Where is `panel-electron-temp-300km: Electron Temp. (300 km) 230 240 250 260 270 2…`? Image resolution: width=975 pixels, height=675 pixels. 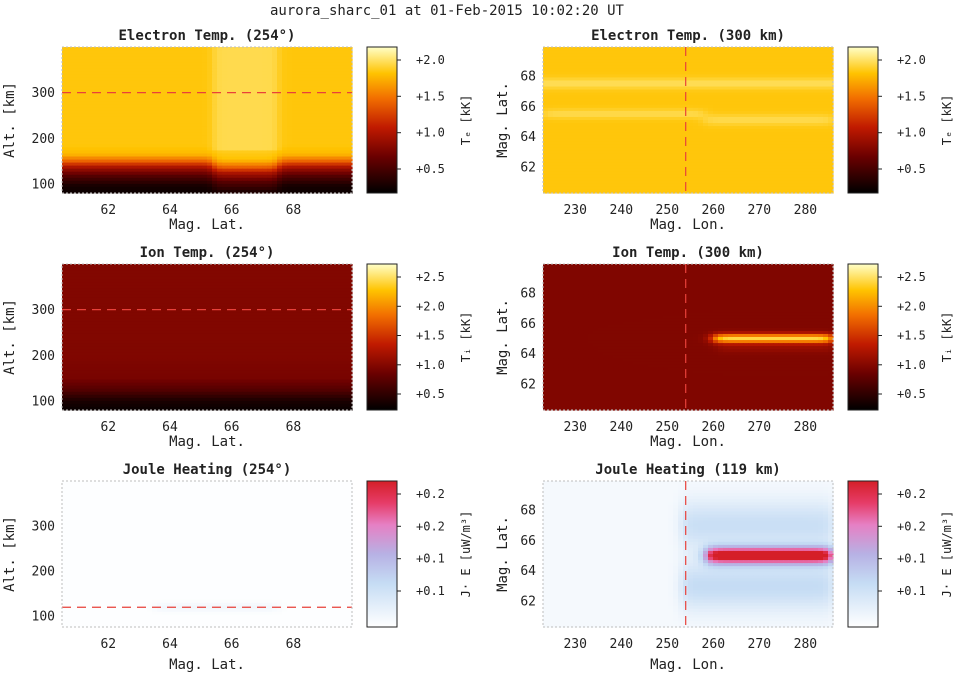 panel-electron-temp-300km: Electron Temp. (300 km) 230 240 250 260 270 2… is located at coordinates (724, 130).